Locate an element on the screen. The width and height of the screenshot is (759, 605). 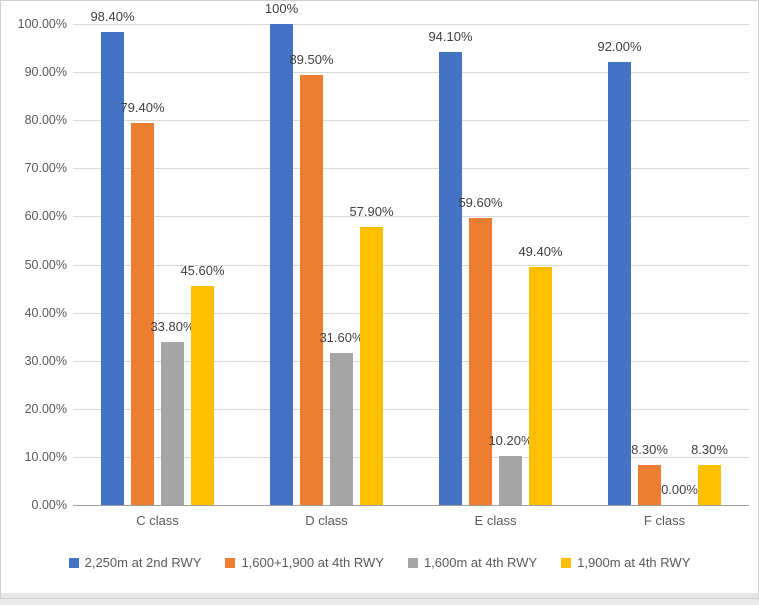
bar-series-4: 8.30% is located at coordinates (709, 473).